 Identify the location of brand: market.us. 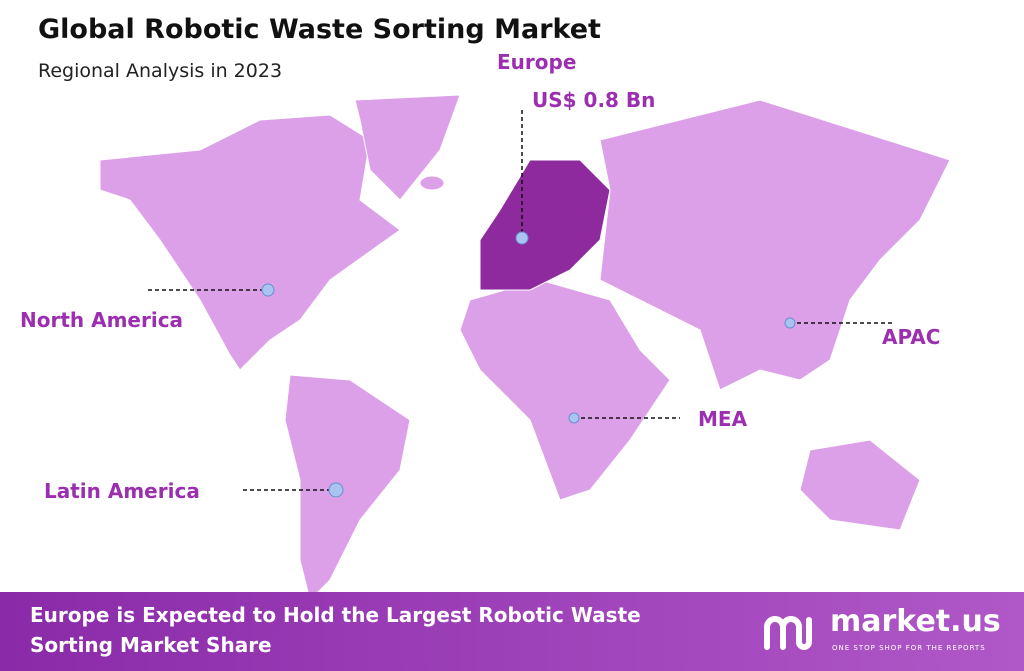
(915, 621).